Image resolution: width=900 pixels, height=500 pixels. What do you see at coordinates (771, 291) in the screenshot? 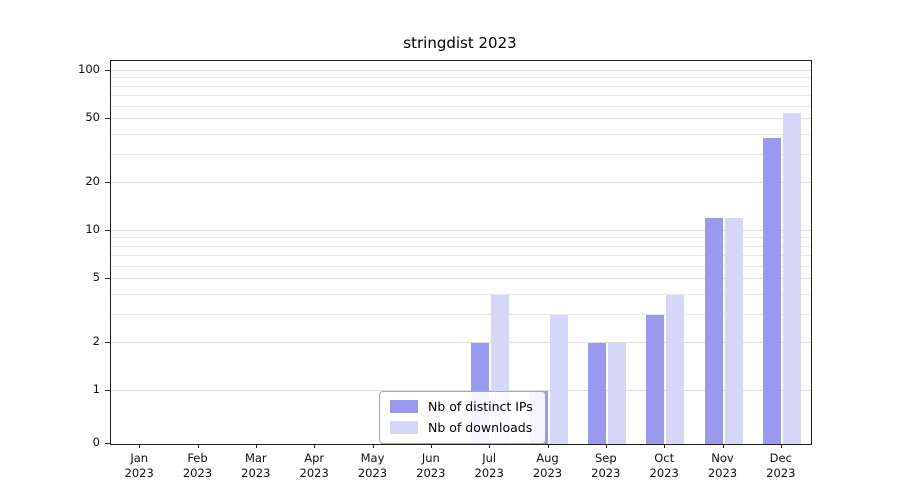
I see `bar-distinct-ips-dec` at bounding box center [771, 291].